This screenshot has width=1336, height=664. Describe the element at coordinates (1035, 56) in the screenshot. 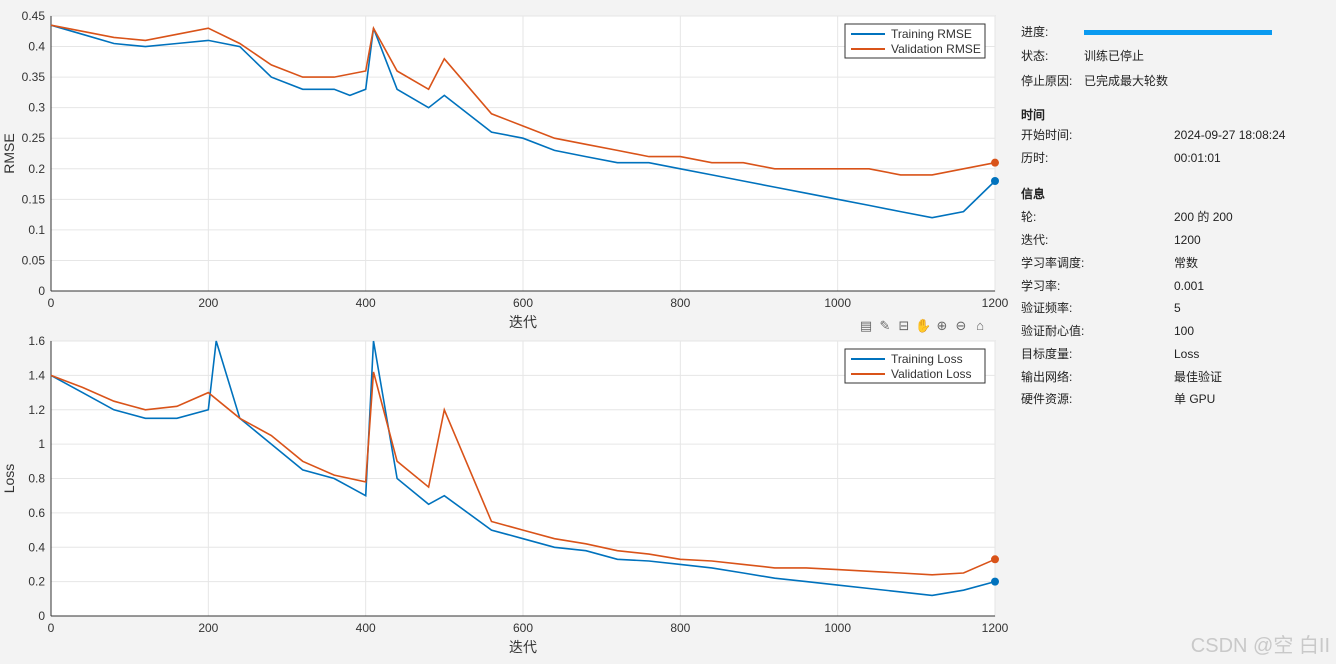

I see `status-label: 状态:` at that location.